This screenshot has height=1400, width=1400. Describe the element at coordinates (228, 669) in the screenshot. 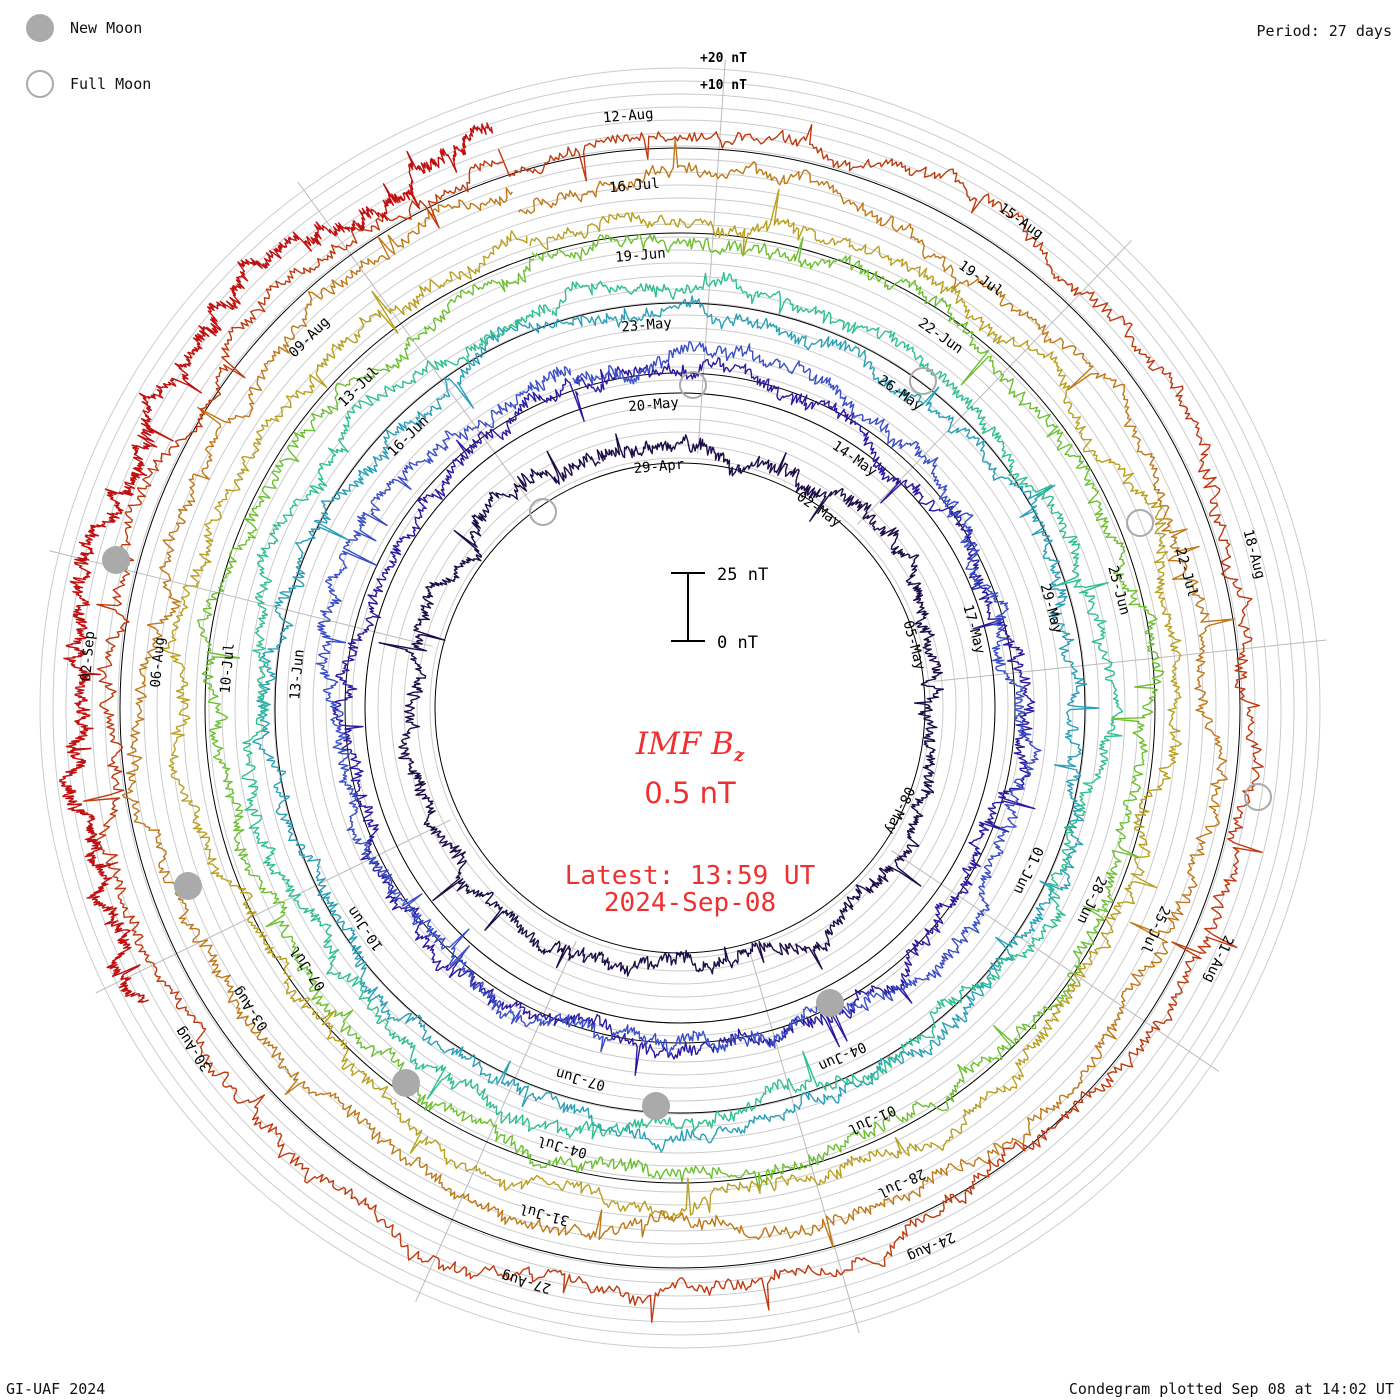

I see `date-label: 10-Jul` at that location.